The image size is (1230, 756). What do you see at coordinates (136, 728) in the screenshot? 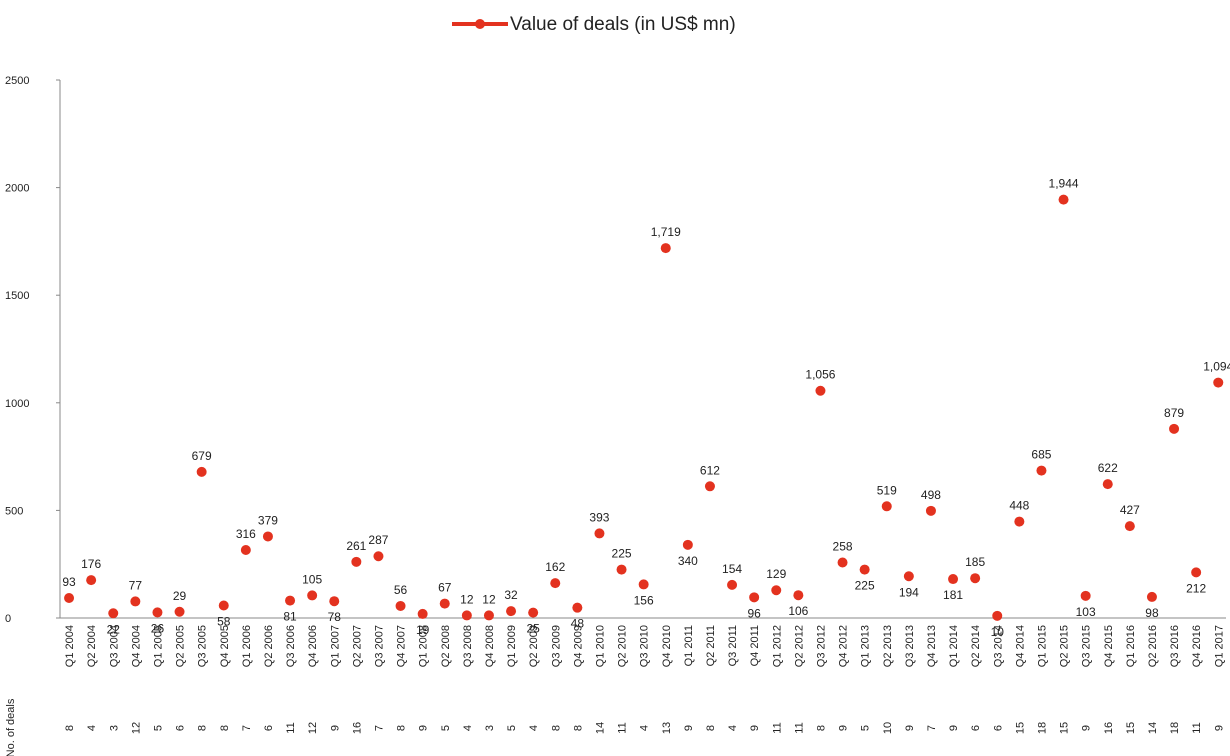
I see `deal-count: 12` at bounding box center [136, 728].